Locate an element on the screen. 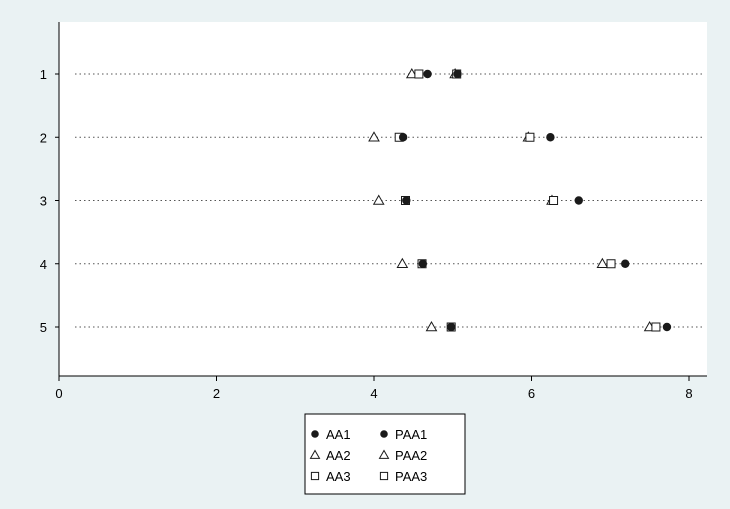 This screenshot has height=509, width=730. y-tick-label-1: 1 is located at coordinates (43, 74).